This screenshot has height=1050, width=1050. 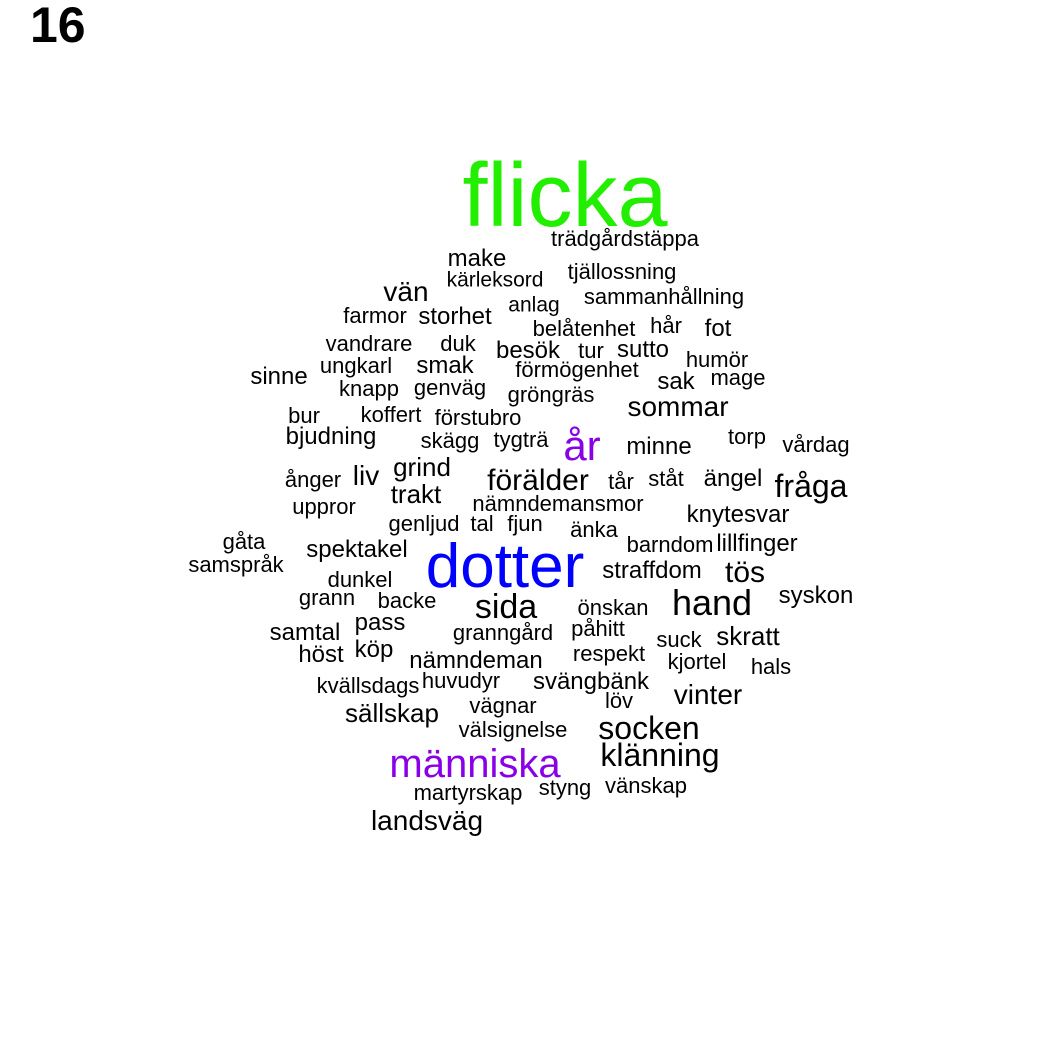 What do you see at coordinates (324, 506) in the screenshot?
I see `cloud-word: uppror` at bounding box center [324, 506].